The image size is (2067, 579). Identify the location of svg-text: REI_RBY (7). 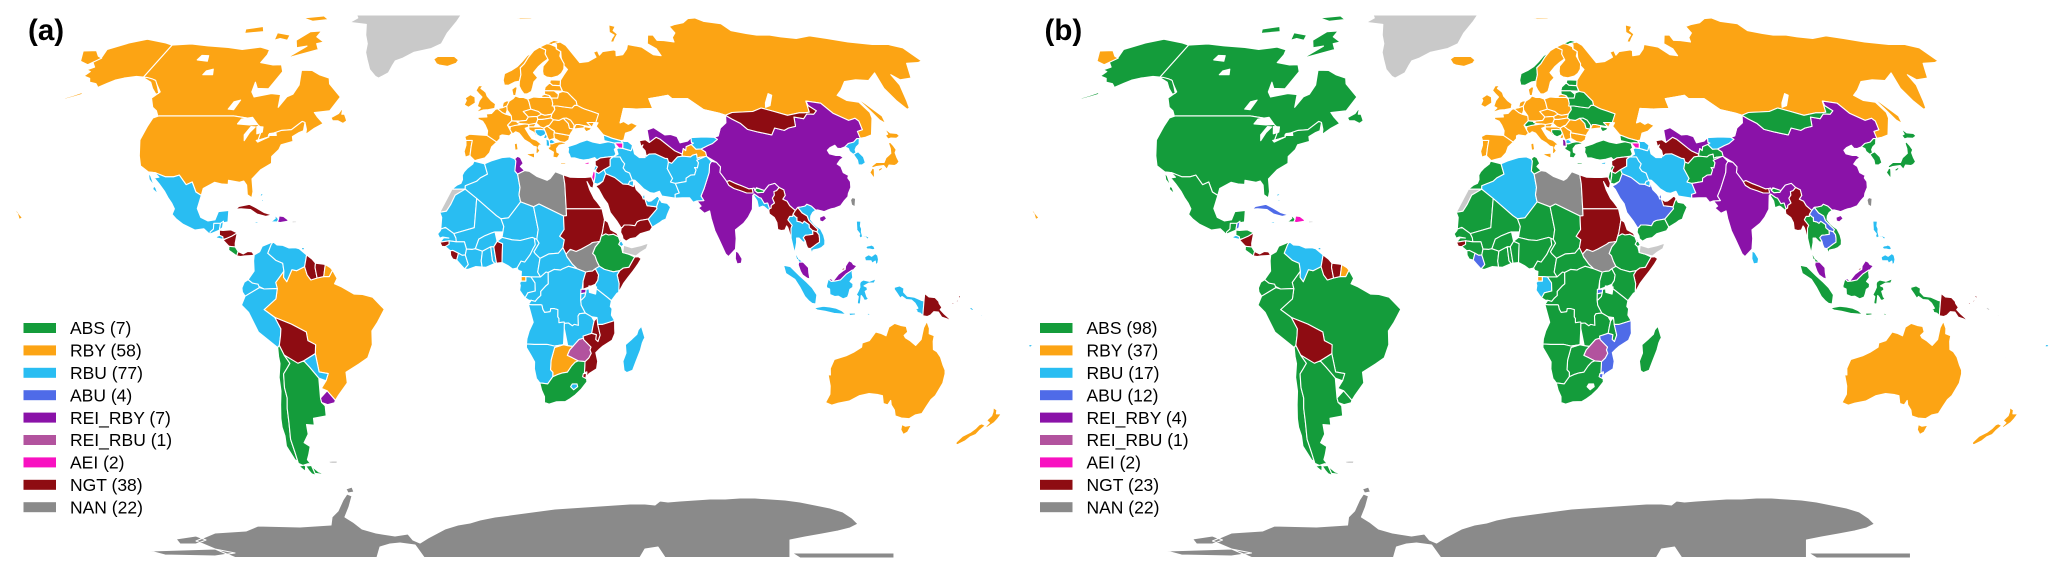
(120, 418).